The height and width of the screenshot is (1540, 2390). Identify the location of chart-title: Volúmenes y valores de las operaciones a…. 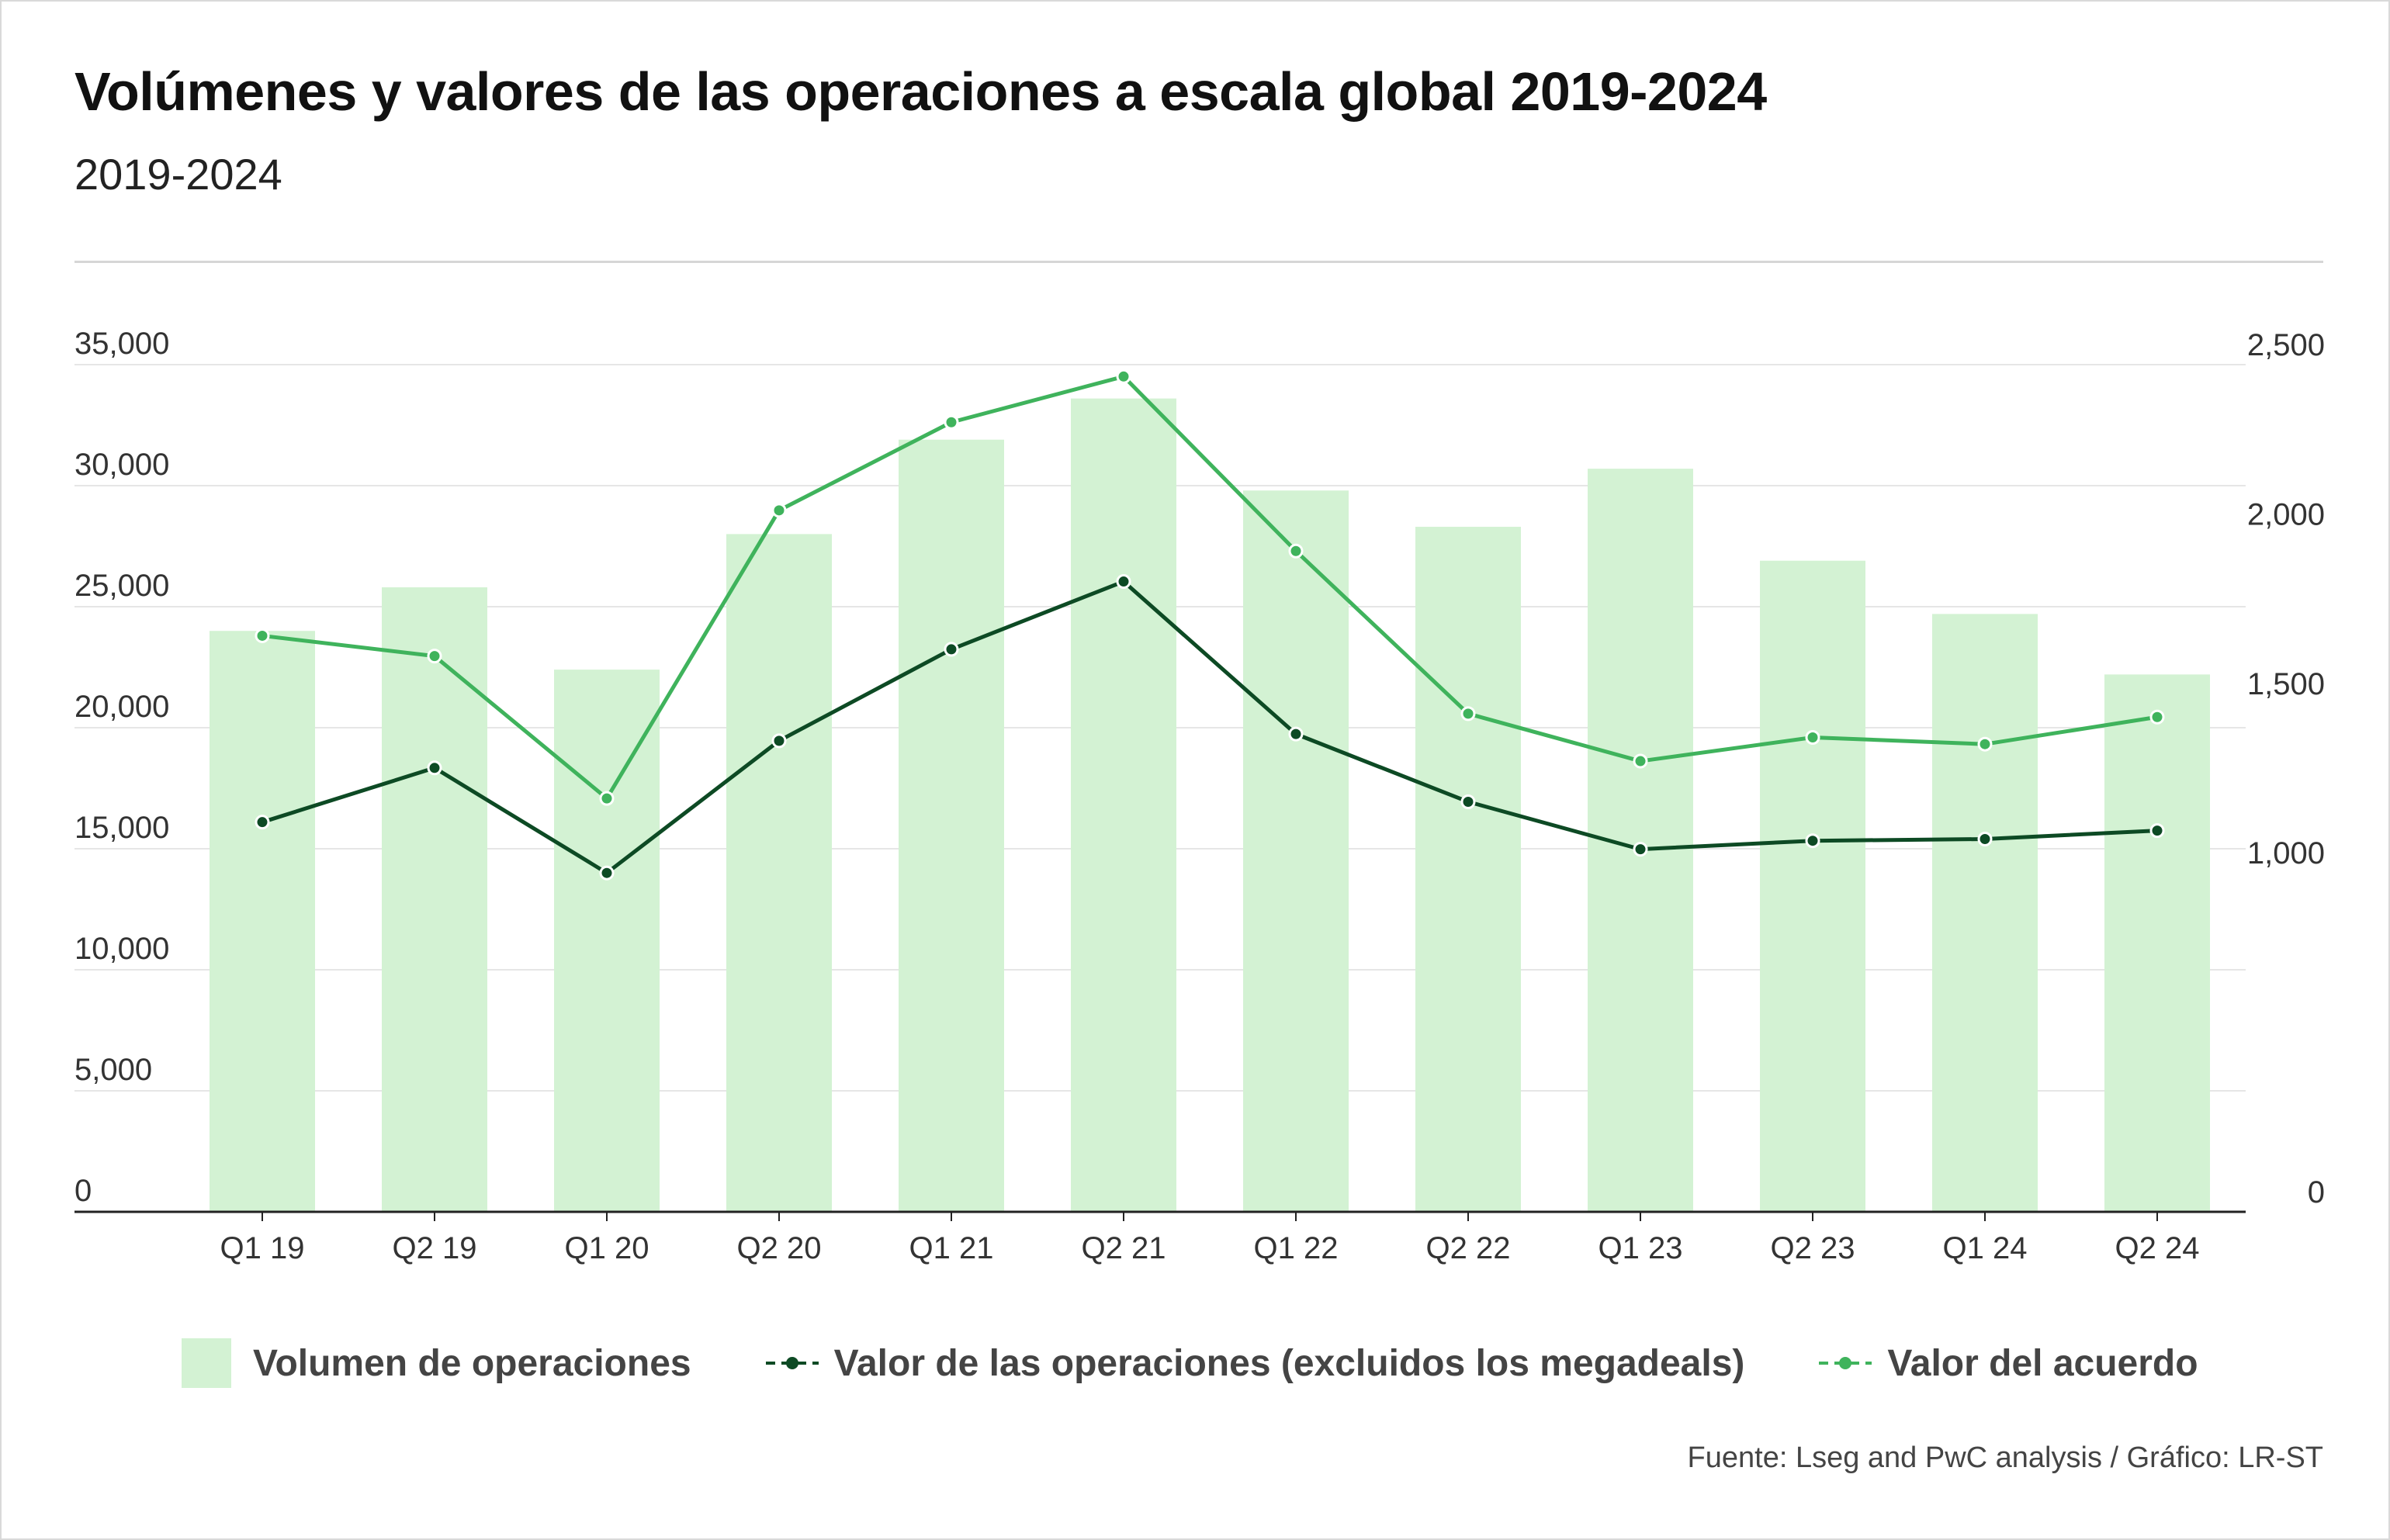
(920, 91).